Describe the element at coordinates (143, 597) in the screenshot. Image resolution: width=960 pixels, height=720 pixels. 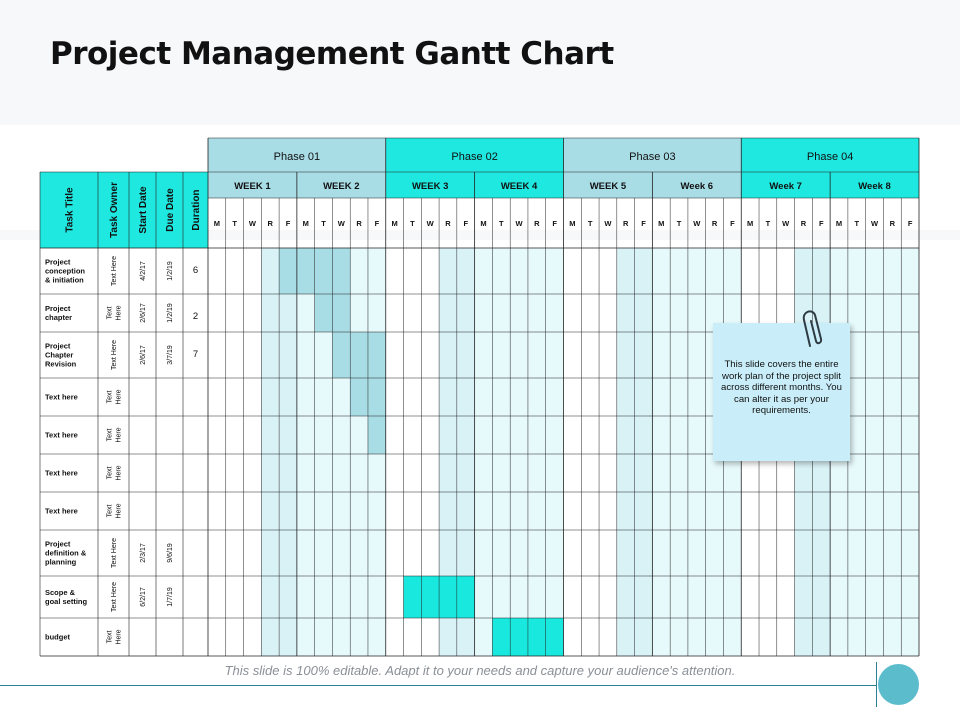
I see `task-start-date: 6/2/17` at that location.